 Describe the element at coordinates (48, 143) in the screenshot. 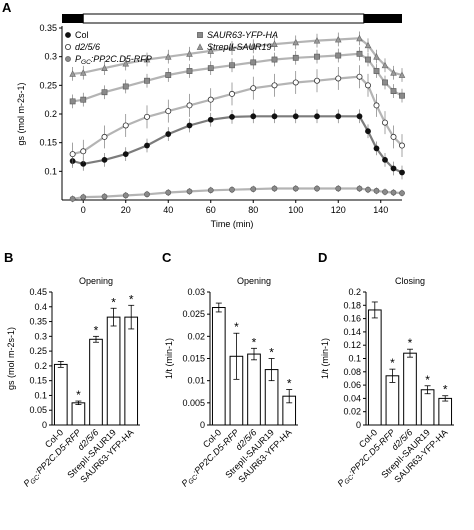

I see `y-tick-label: 0.15` at that location.